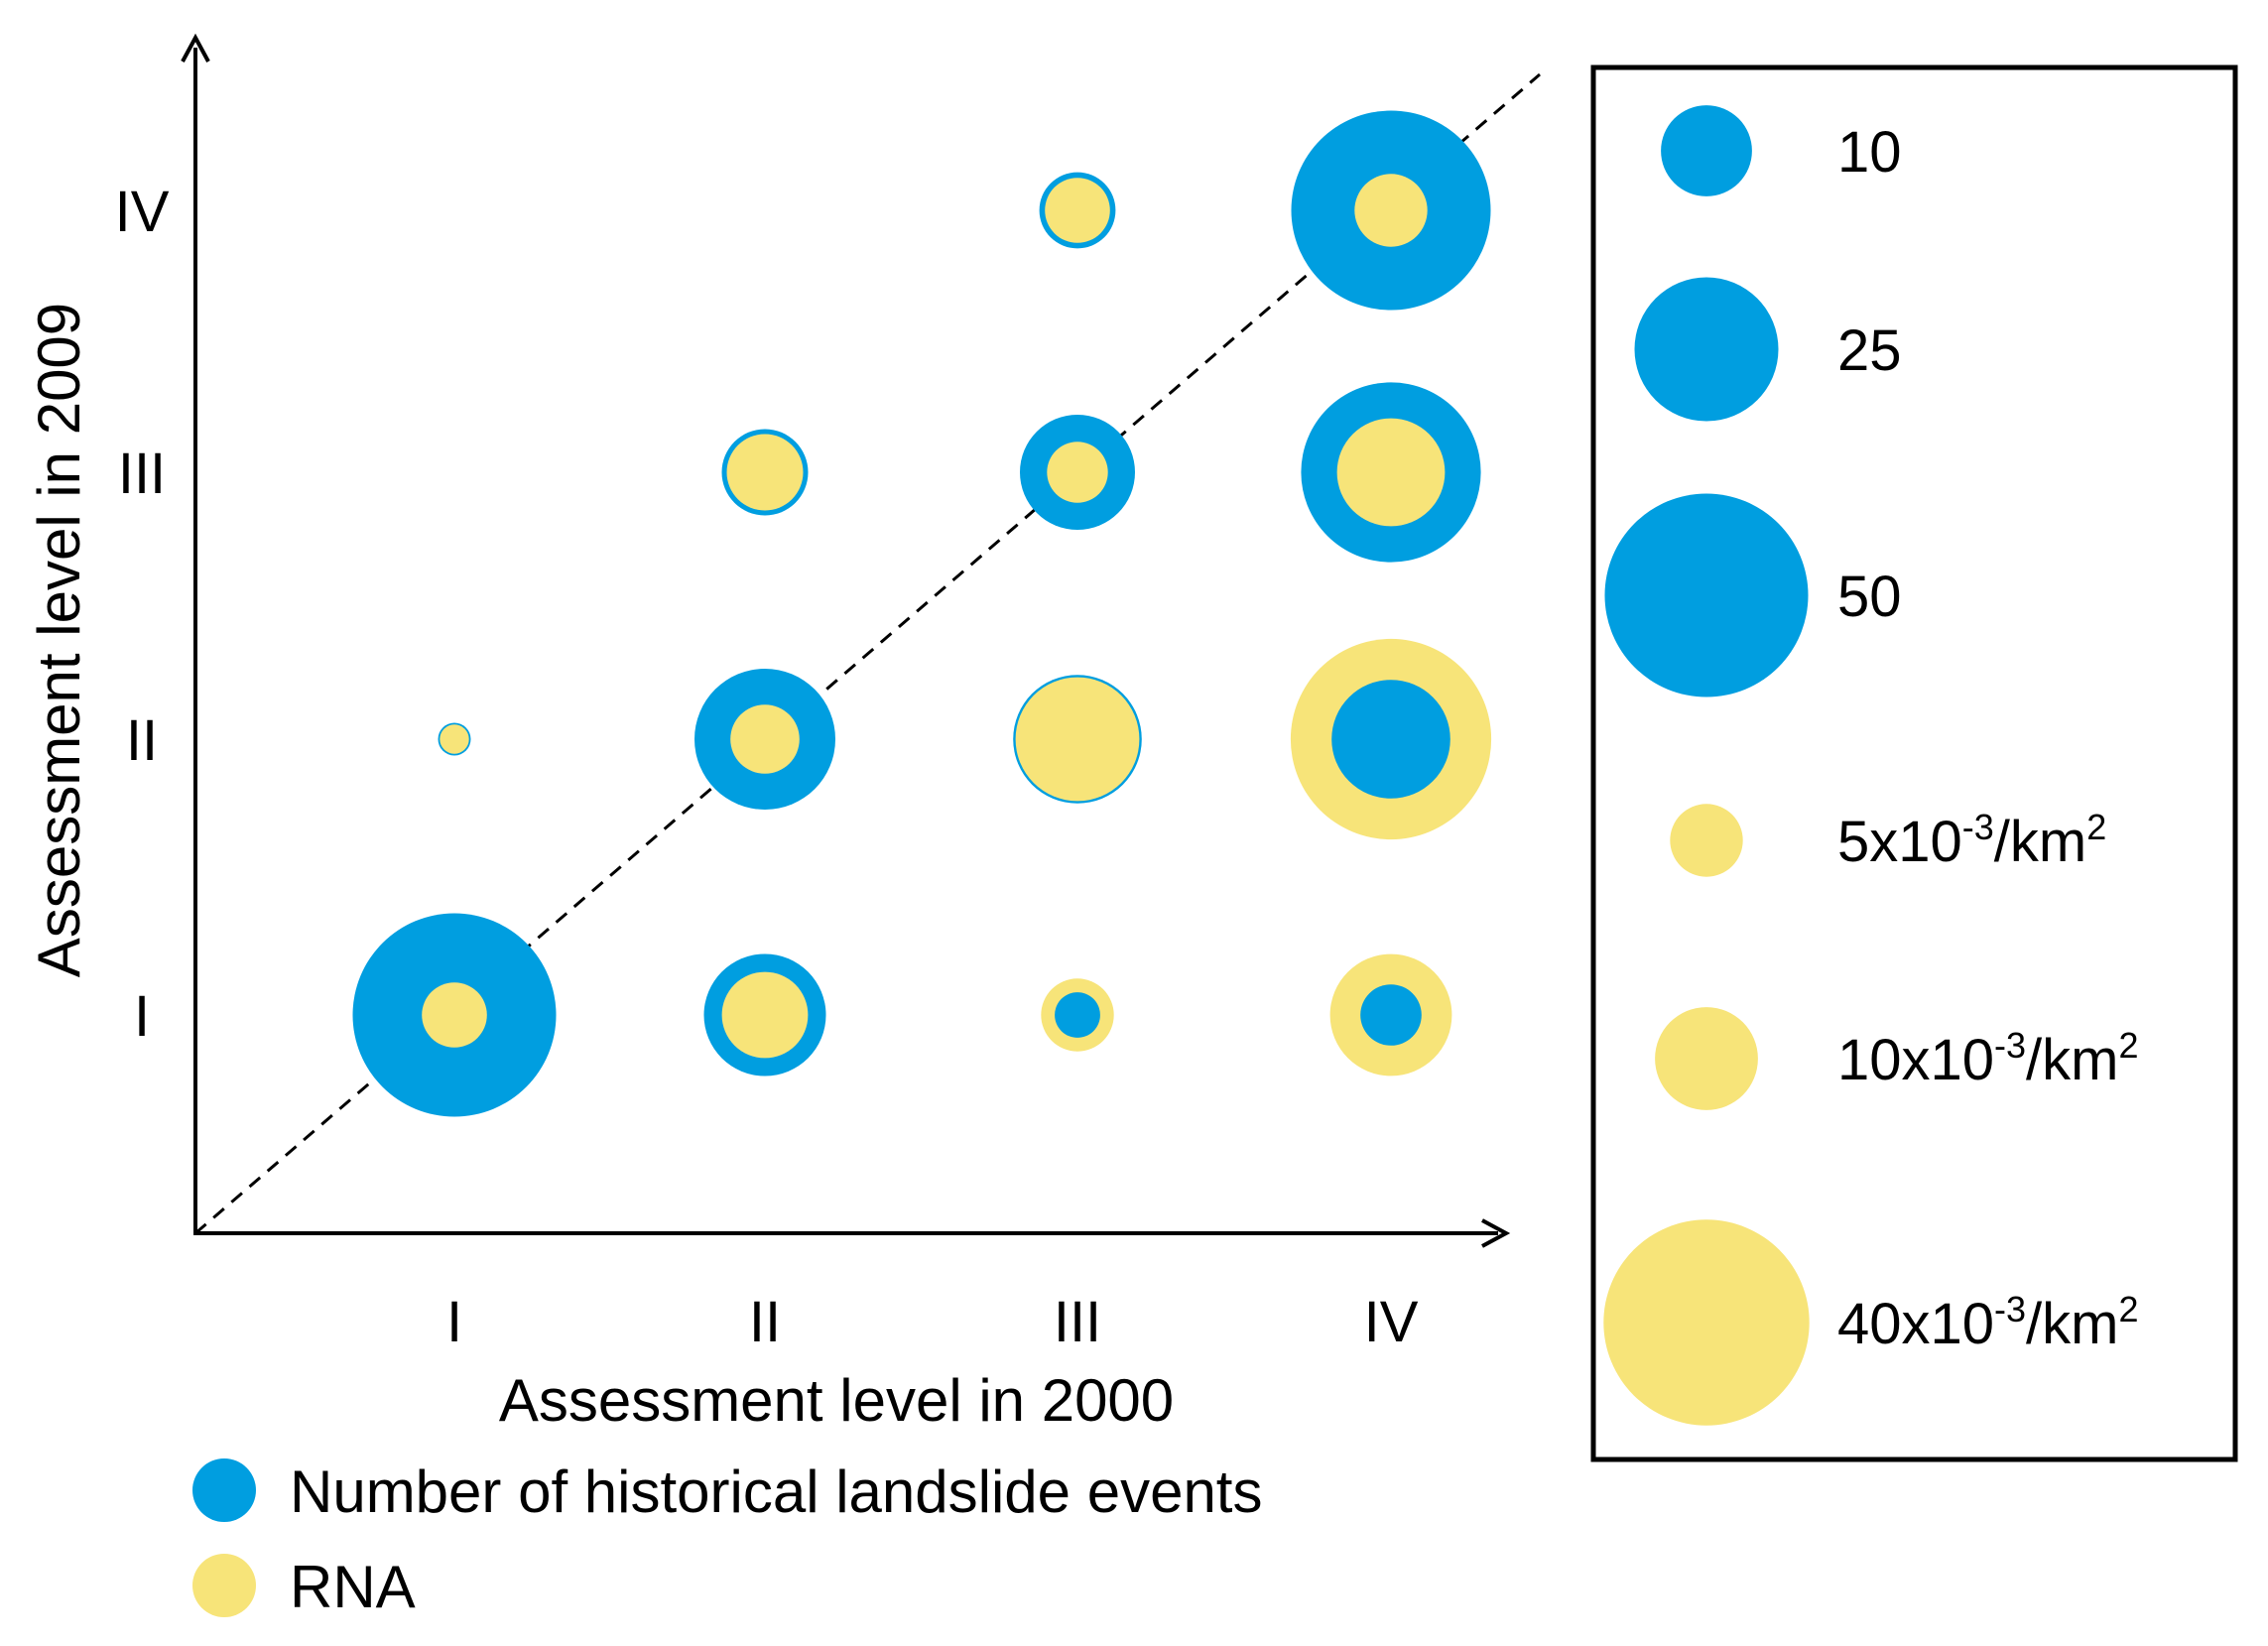 The height and width of the screenshot is (1646, 2268). I want to click on bubble-cell-II-III, so click(765, 472).